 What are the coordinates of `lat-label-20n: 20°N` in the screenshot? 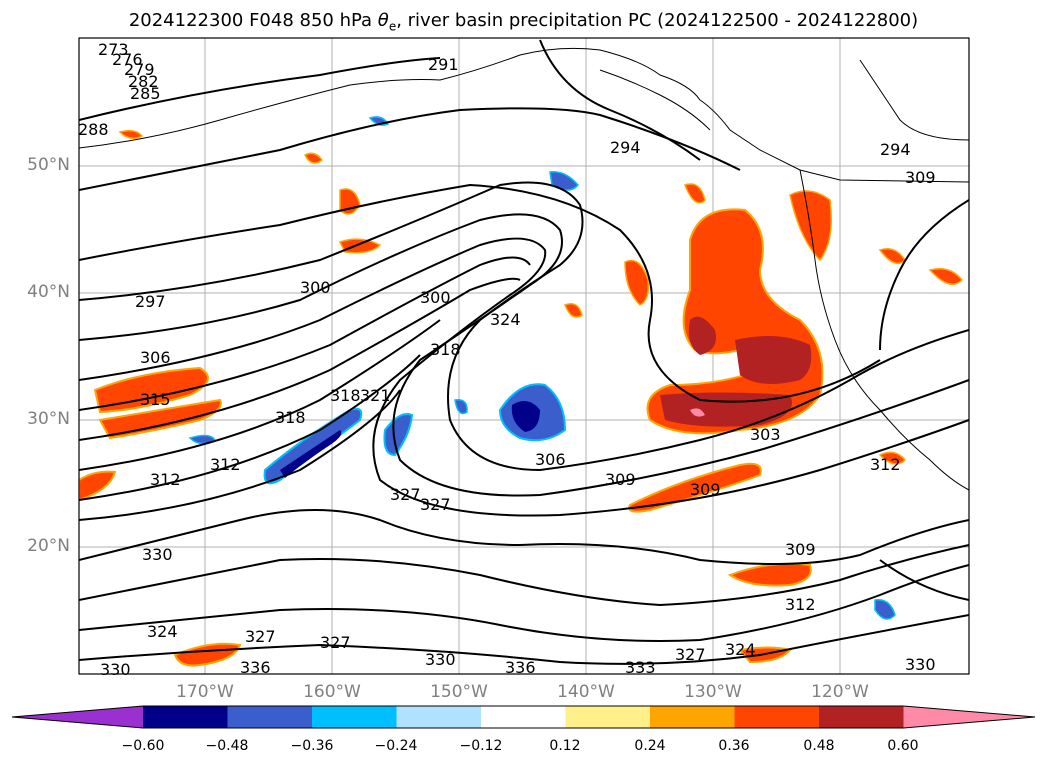 It's located at (48, 546).